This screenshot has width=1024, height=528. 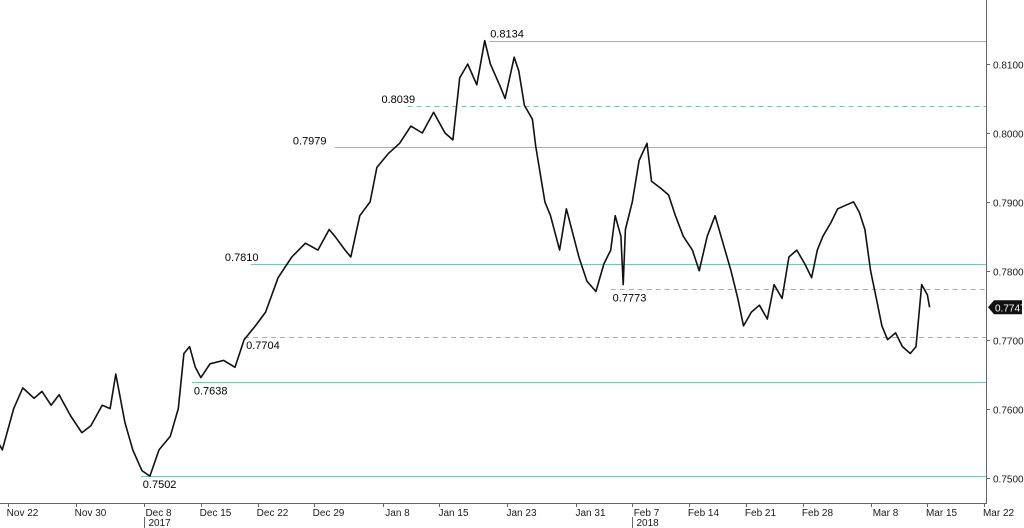 I want to click on last-value-badge, so click(x=1005, y=307).